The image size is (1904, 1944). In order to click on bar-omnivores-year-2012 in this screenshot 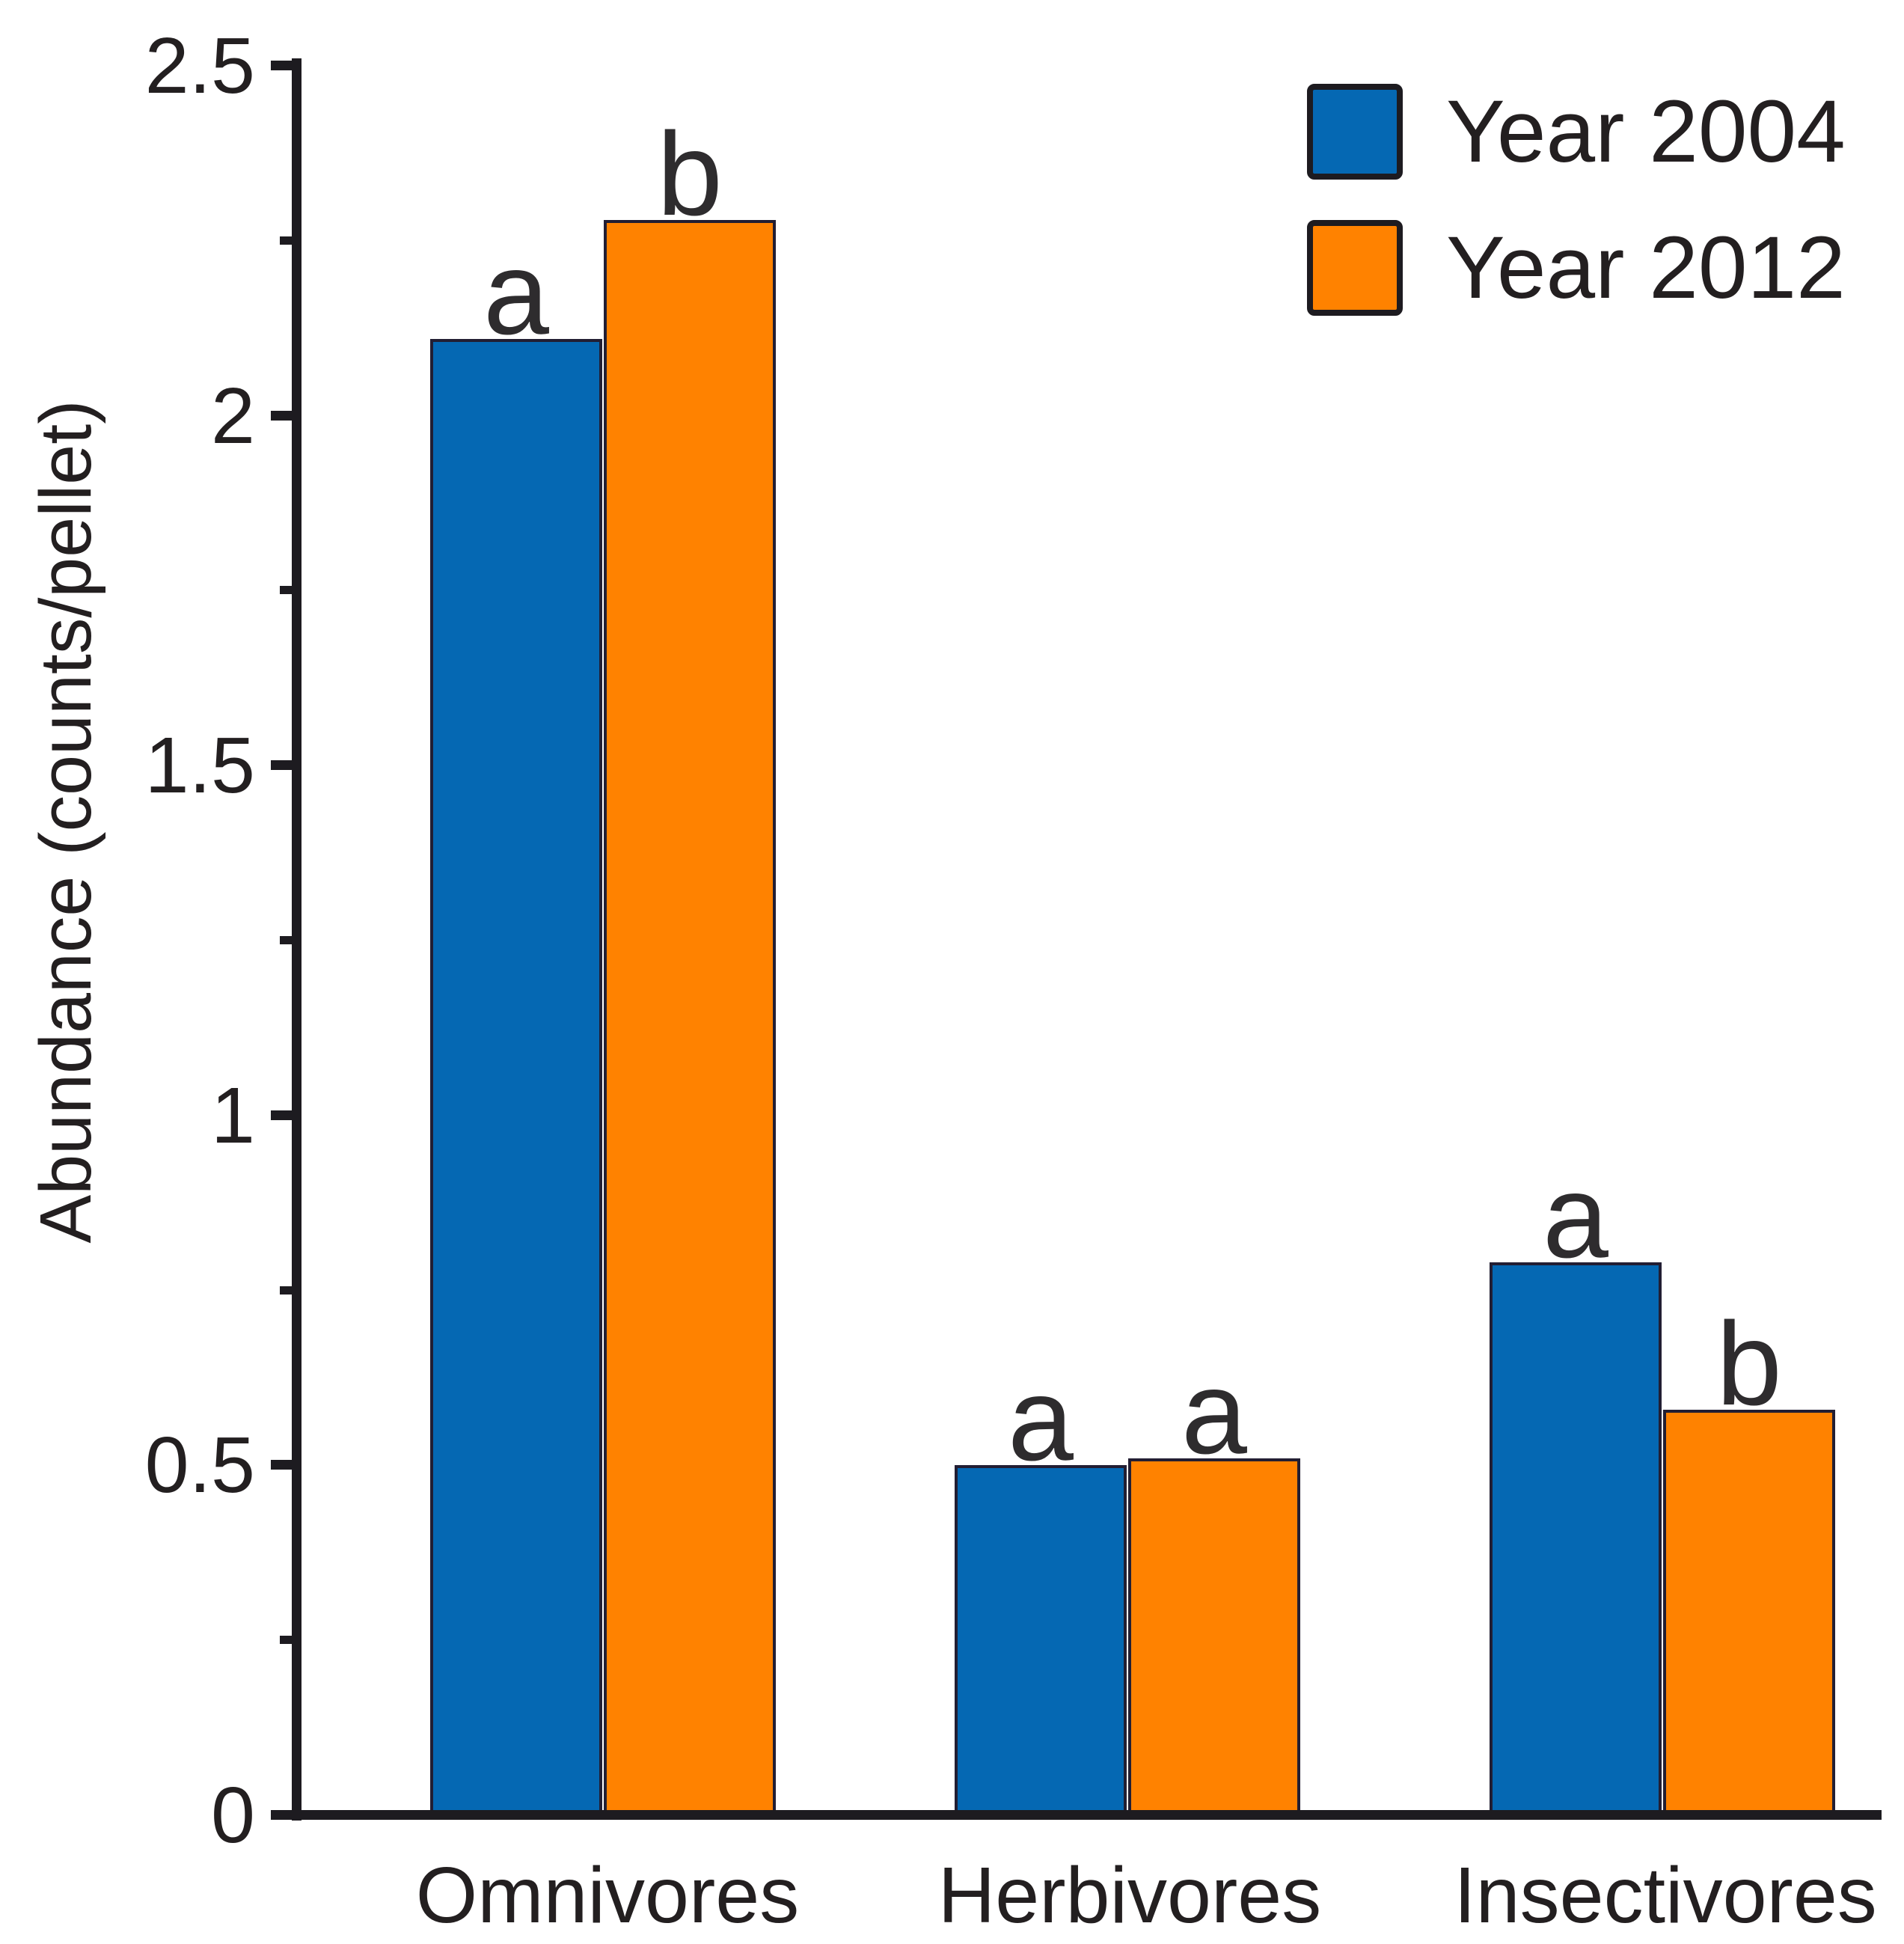, I will do `click(690, 1017)`.